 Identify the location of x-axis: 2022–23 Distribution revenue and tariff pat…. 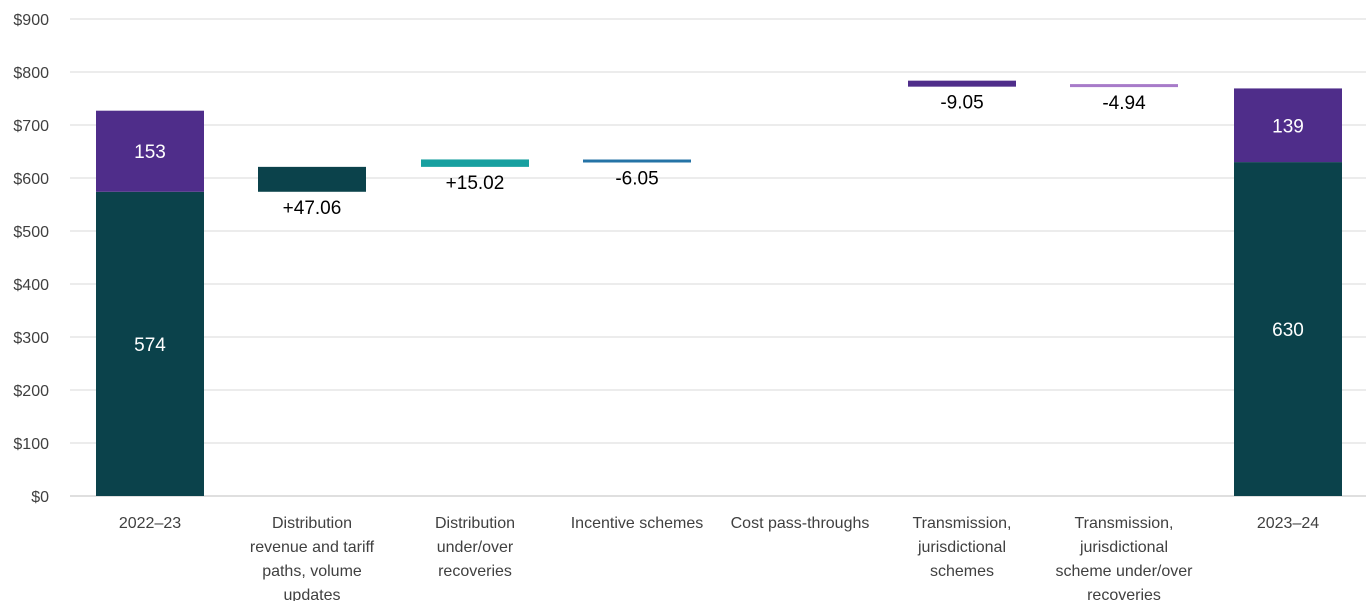
(719, 558).